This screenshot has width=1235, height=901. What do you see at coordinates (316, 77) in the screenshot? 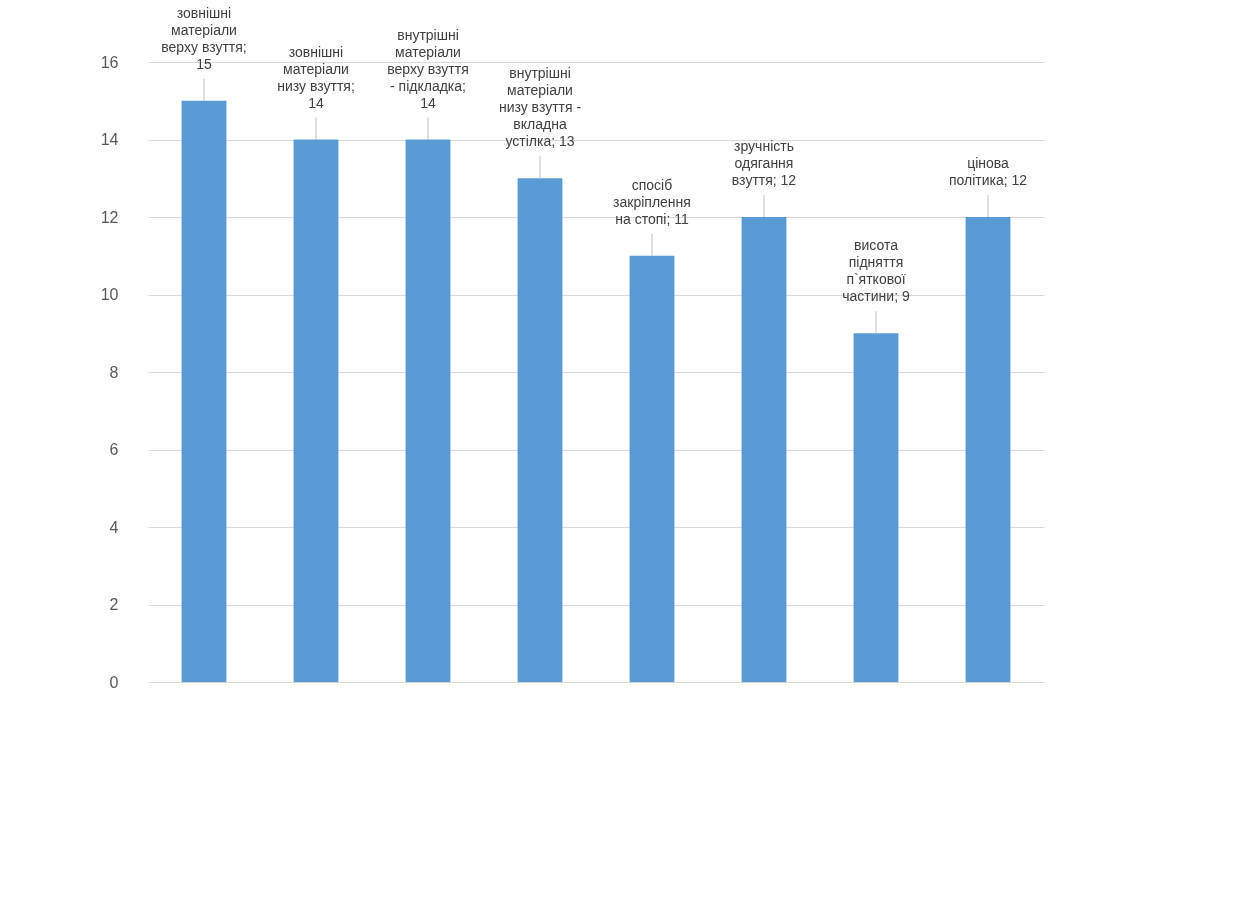
I see `data-label: зовнішні матеріали низу взуття; 14` at bounding box center [316, 77].